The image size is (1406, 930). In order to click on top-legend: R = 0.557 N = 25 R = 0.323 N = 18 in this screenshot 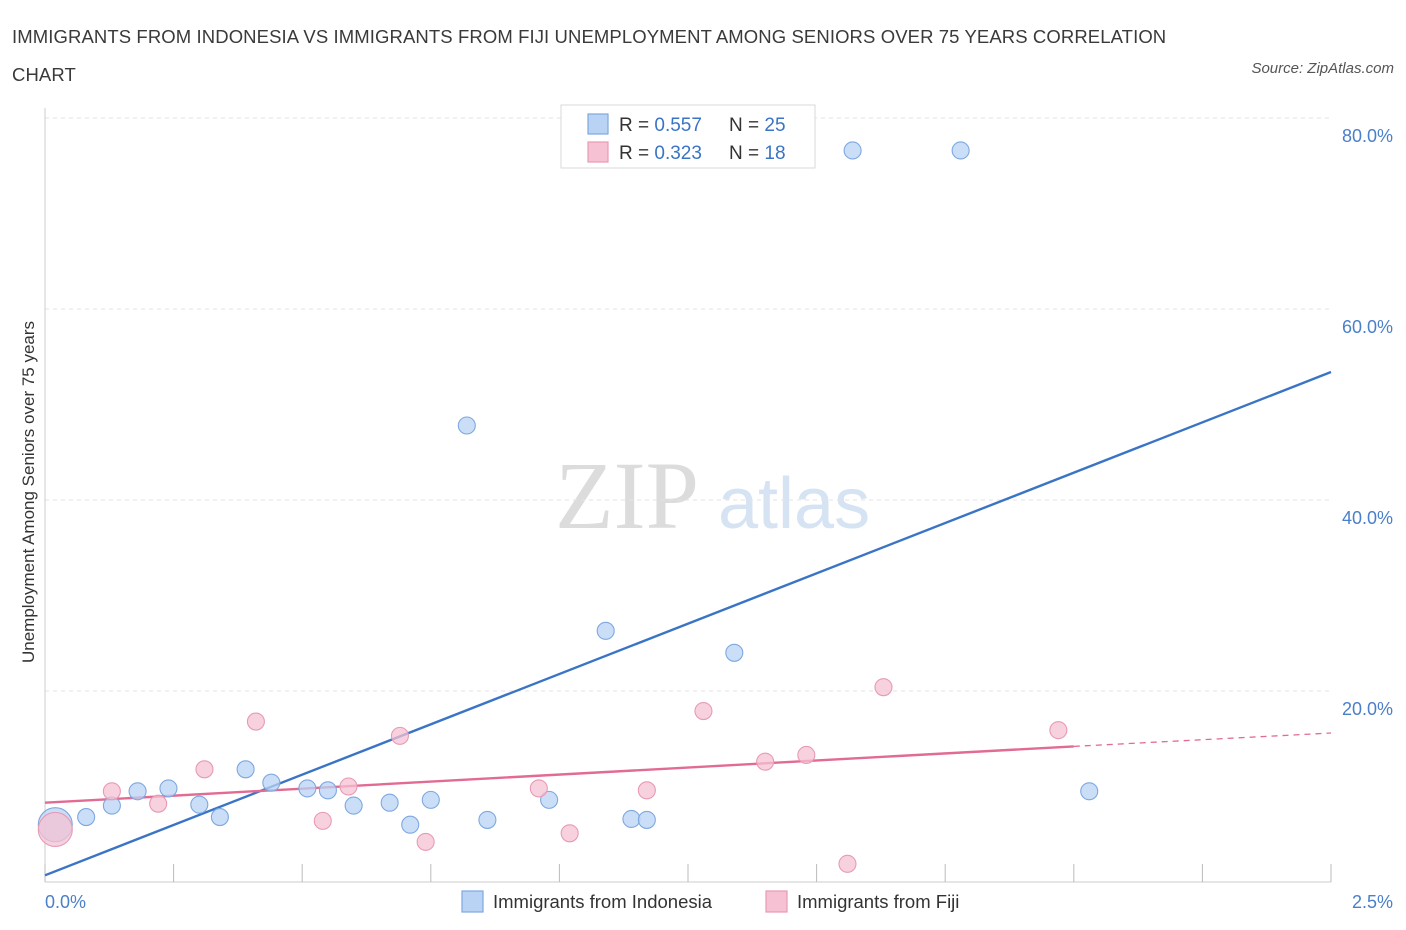, I will do `click(688, 136)`.